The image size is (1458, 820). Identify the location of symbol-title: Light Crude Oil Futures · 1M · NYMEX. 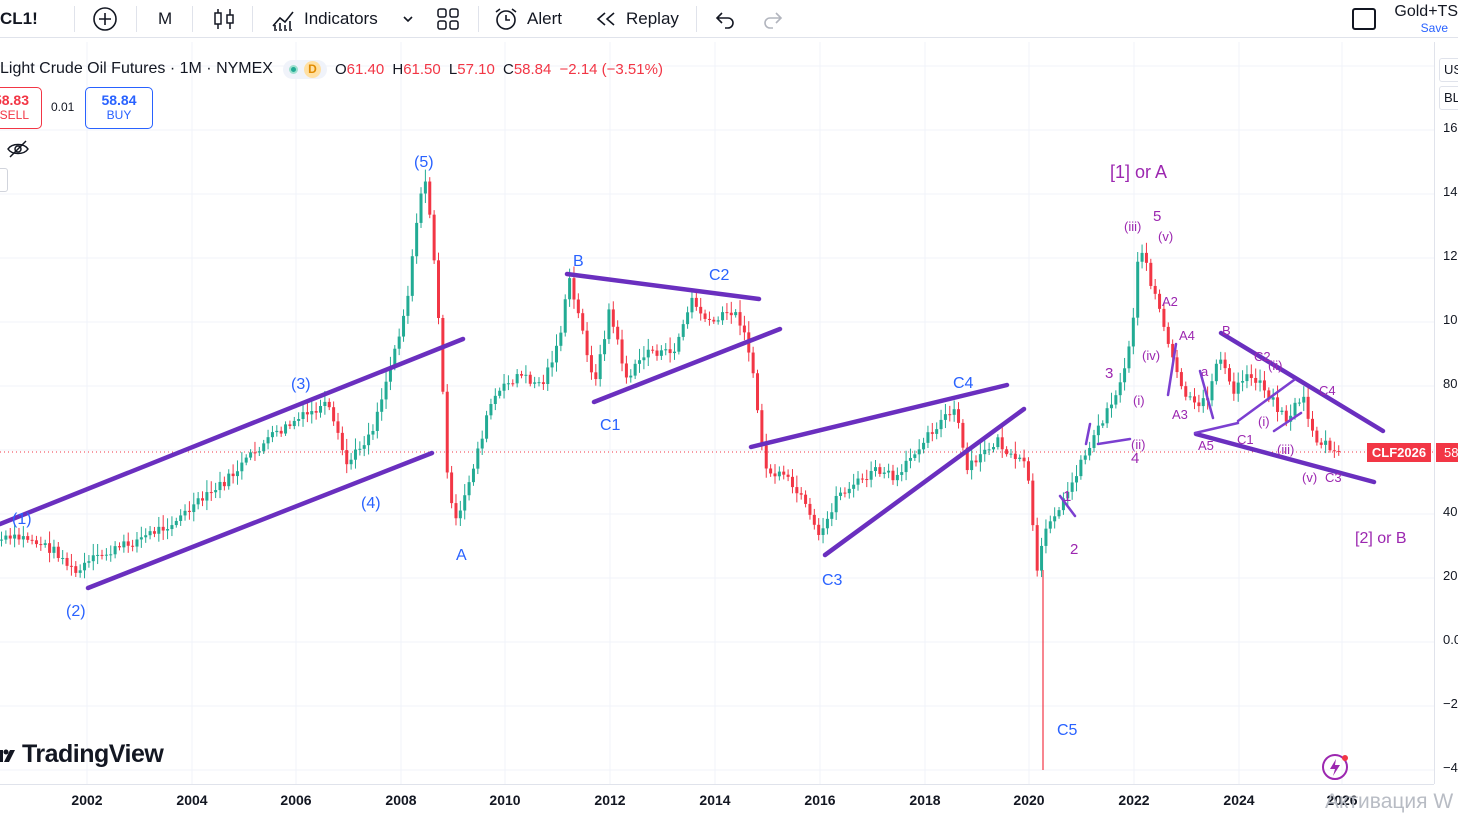
(136, 68).